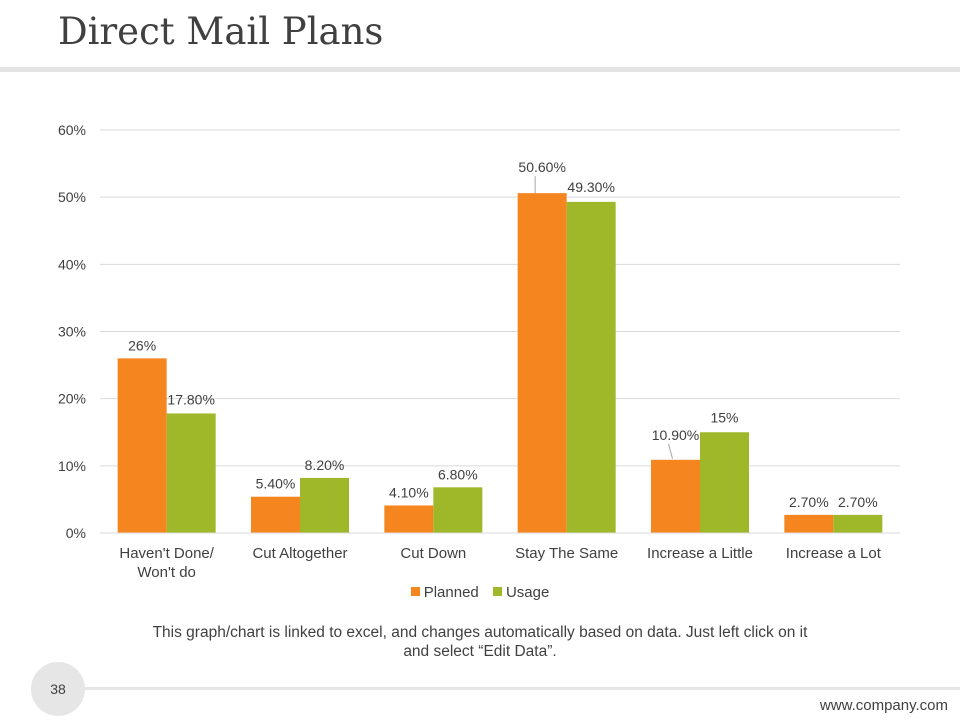 The image size is (960, 720). Describe the element at coordinates (190, 399) in the screenshot. I see `data-label-usage: 17.80%` at that location.